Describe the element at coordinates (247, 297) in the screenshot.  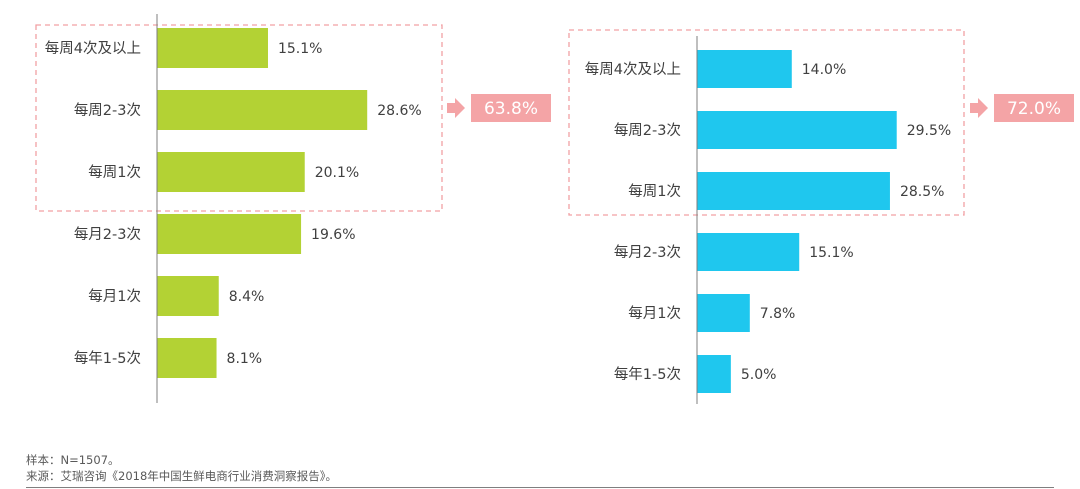
I see `value-label: 8.4%` at that location.